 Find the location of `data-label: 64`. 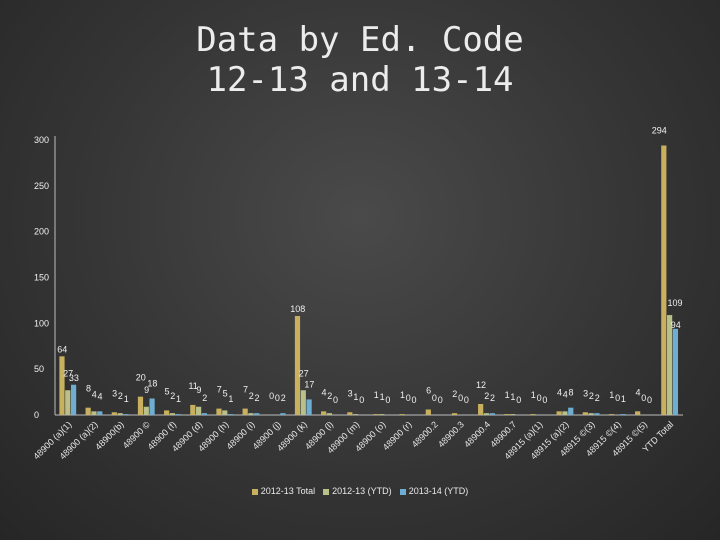

data-label: 64 is located at coordinates (62, 349).